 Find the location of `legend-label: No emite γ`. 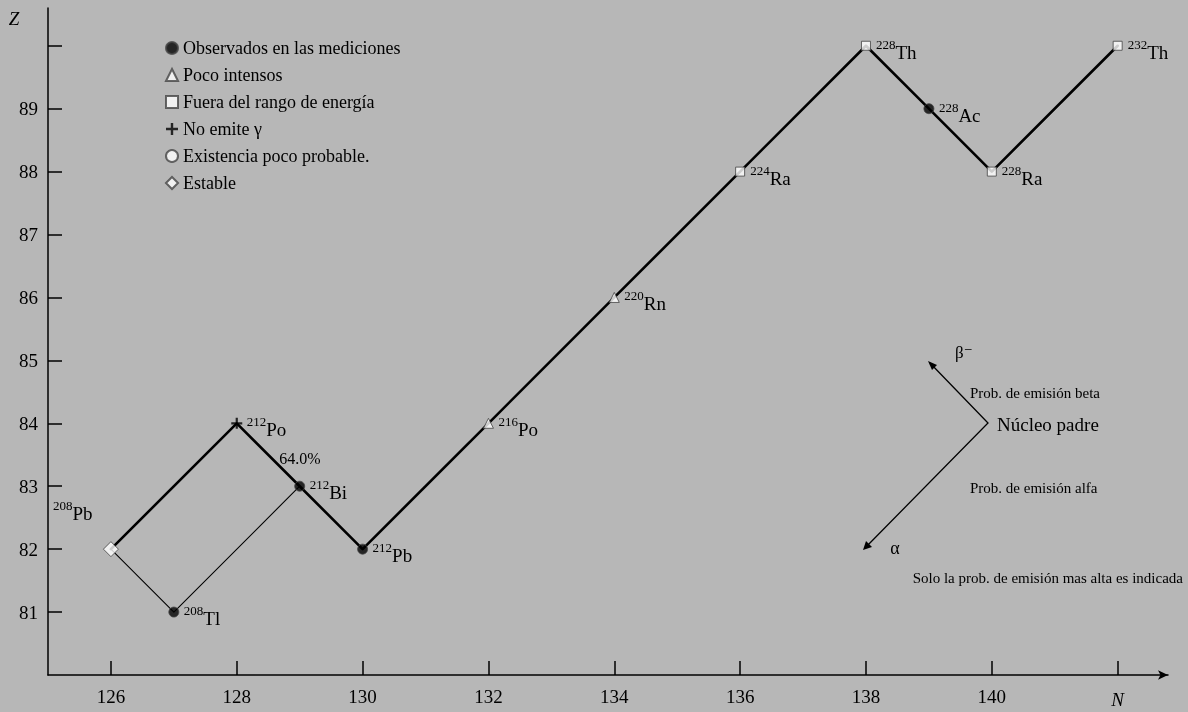

legend-label: No emite γ is located at coordinates (222, 129).